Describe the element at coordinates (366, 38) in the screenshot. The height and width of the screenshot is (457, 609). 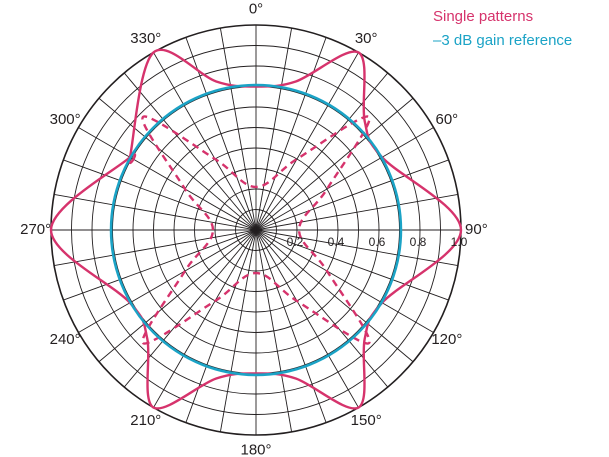
I see `angle-tick-label: 30°` at that location.